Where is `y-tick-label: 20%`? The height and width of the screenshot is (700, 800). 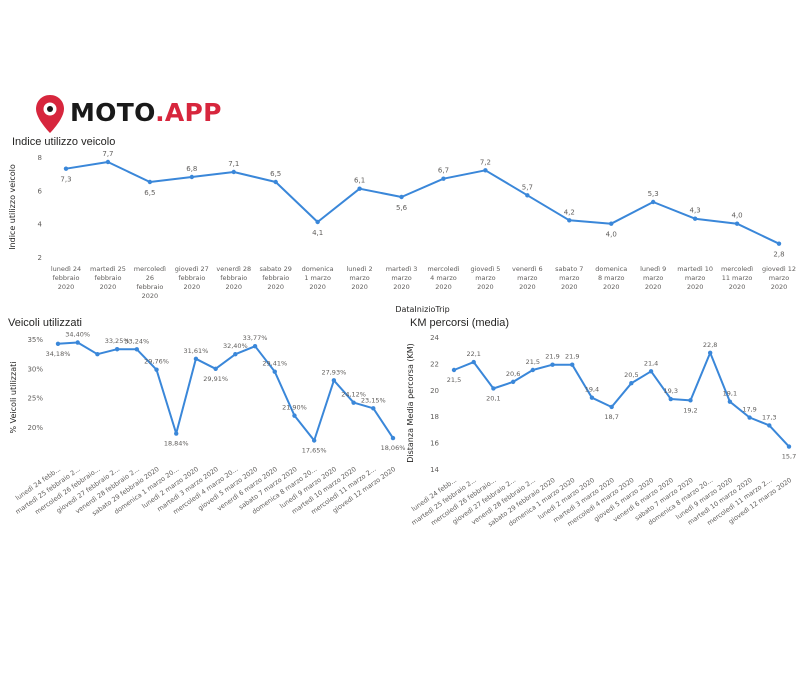
y-tick-label: 20% is located at coordinates (35, 428).